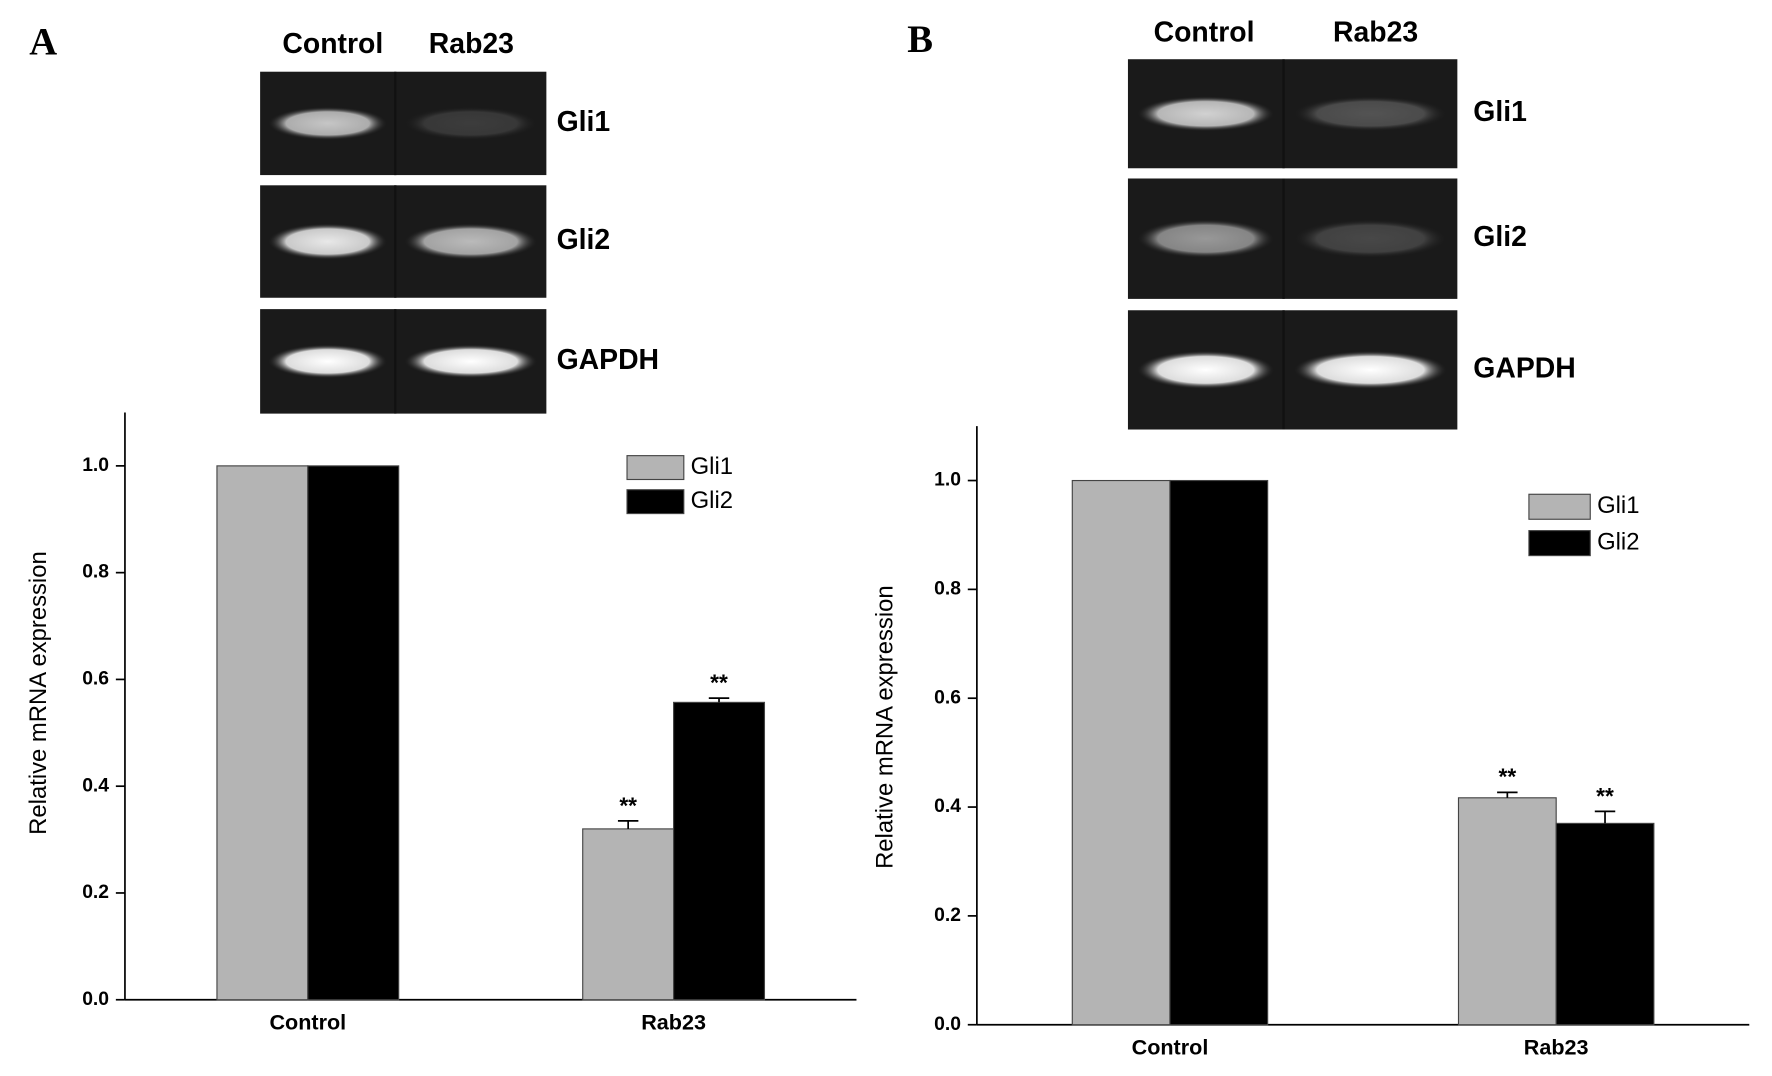 This screenshot has height=1076, width=1772. I want to click on panel-label: B, so click(920, 40).